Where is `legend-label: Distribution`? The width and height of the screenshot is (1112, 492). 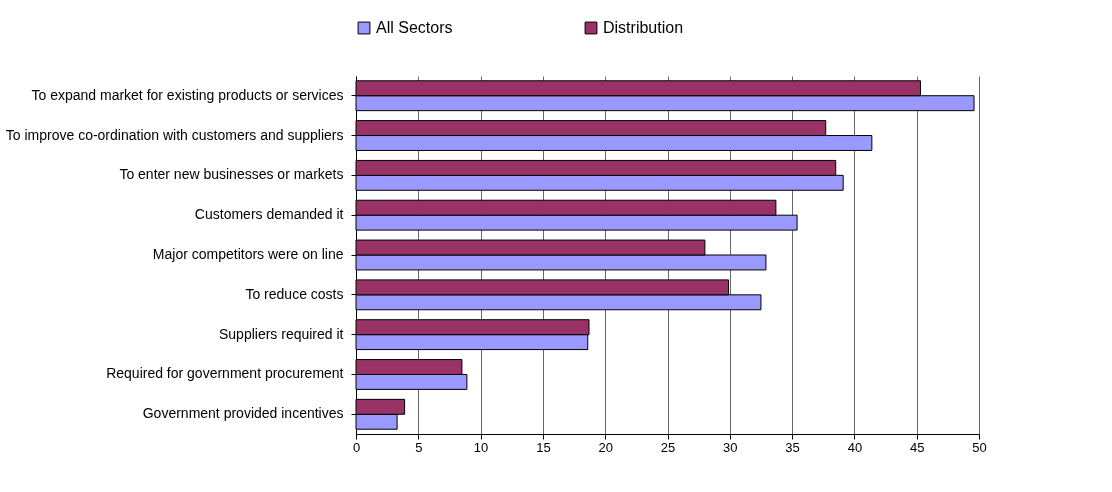
legend-label: Distribution is located at coordinates (643, 27).